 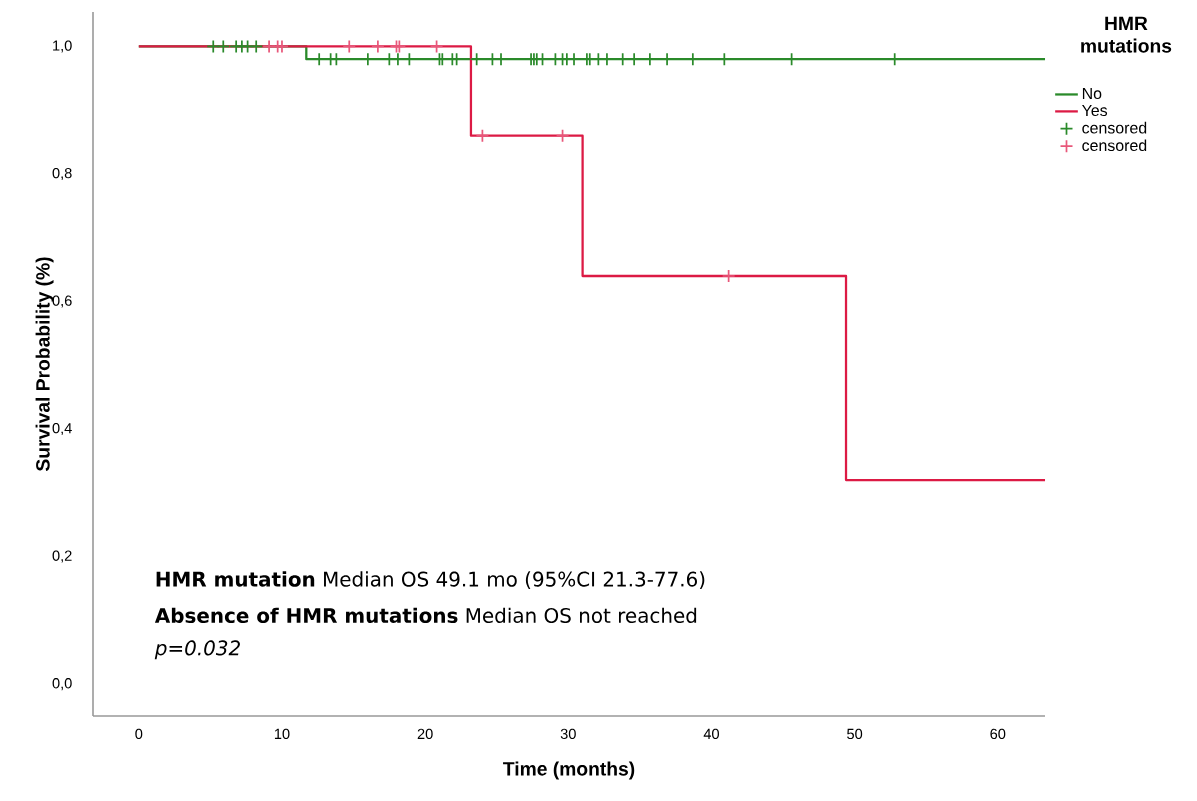 What do you see at coordinates (62, 46) in the screenshot?
I see `y-tick-label: 1,0` at bounding box center [62, 46].